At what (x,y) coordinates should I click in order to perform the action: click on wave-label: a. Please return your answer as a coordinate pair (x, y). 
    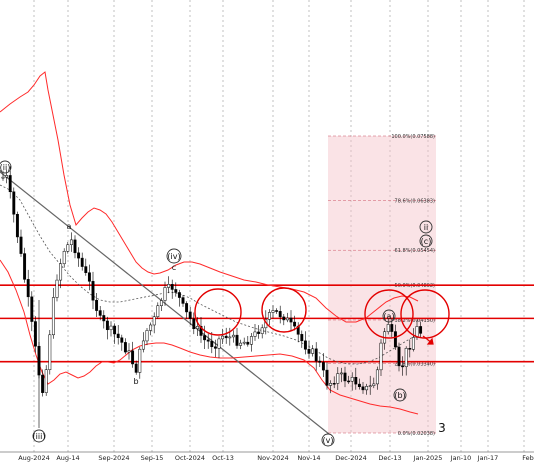
    Looking at the image, I should click on (69, 226).